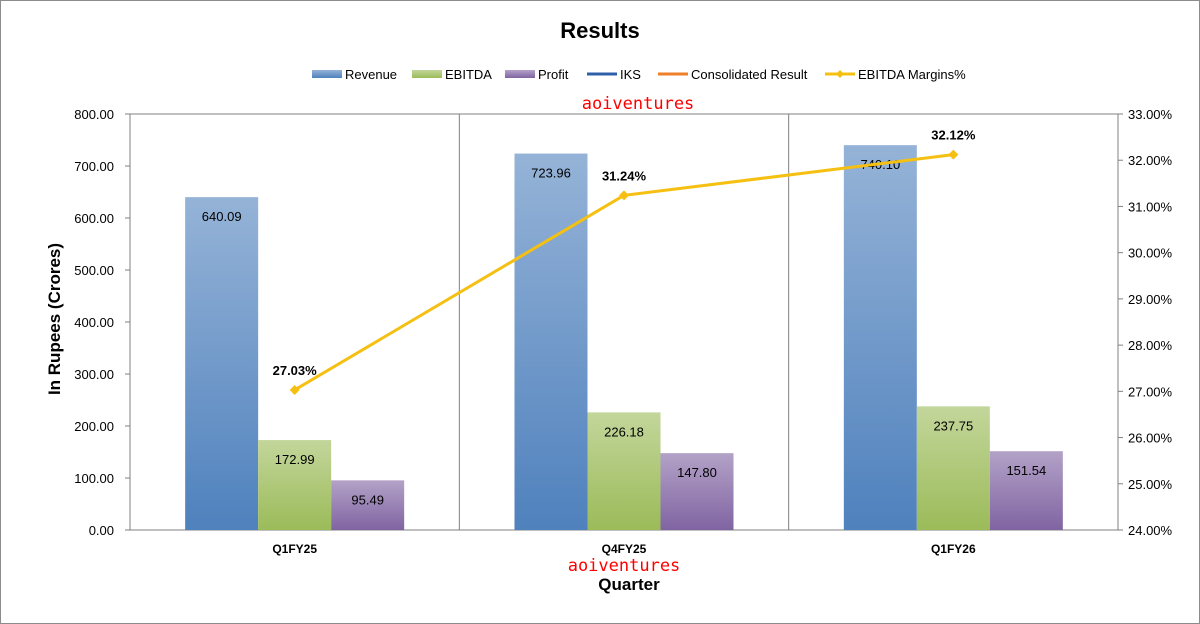 This screenshot has height=624, width=1200. I want to click on y-tick-label: 400.00, so click(94, 322).